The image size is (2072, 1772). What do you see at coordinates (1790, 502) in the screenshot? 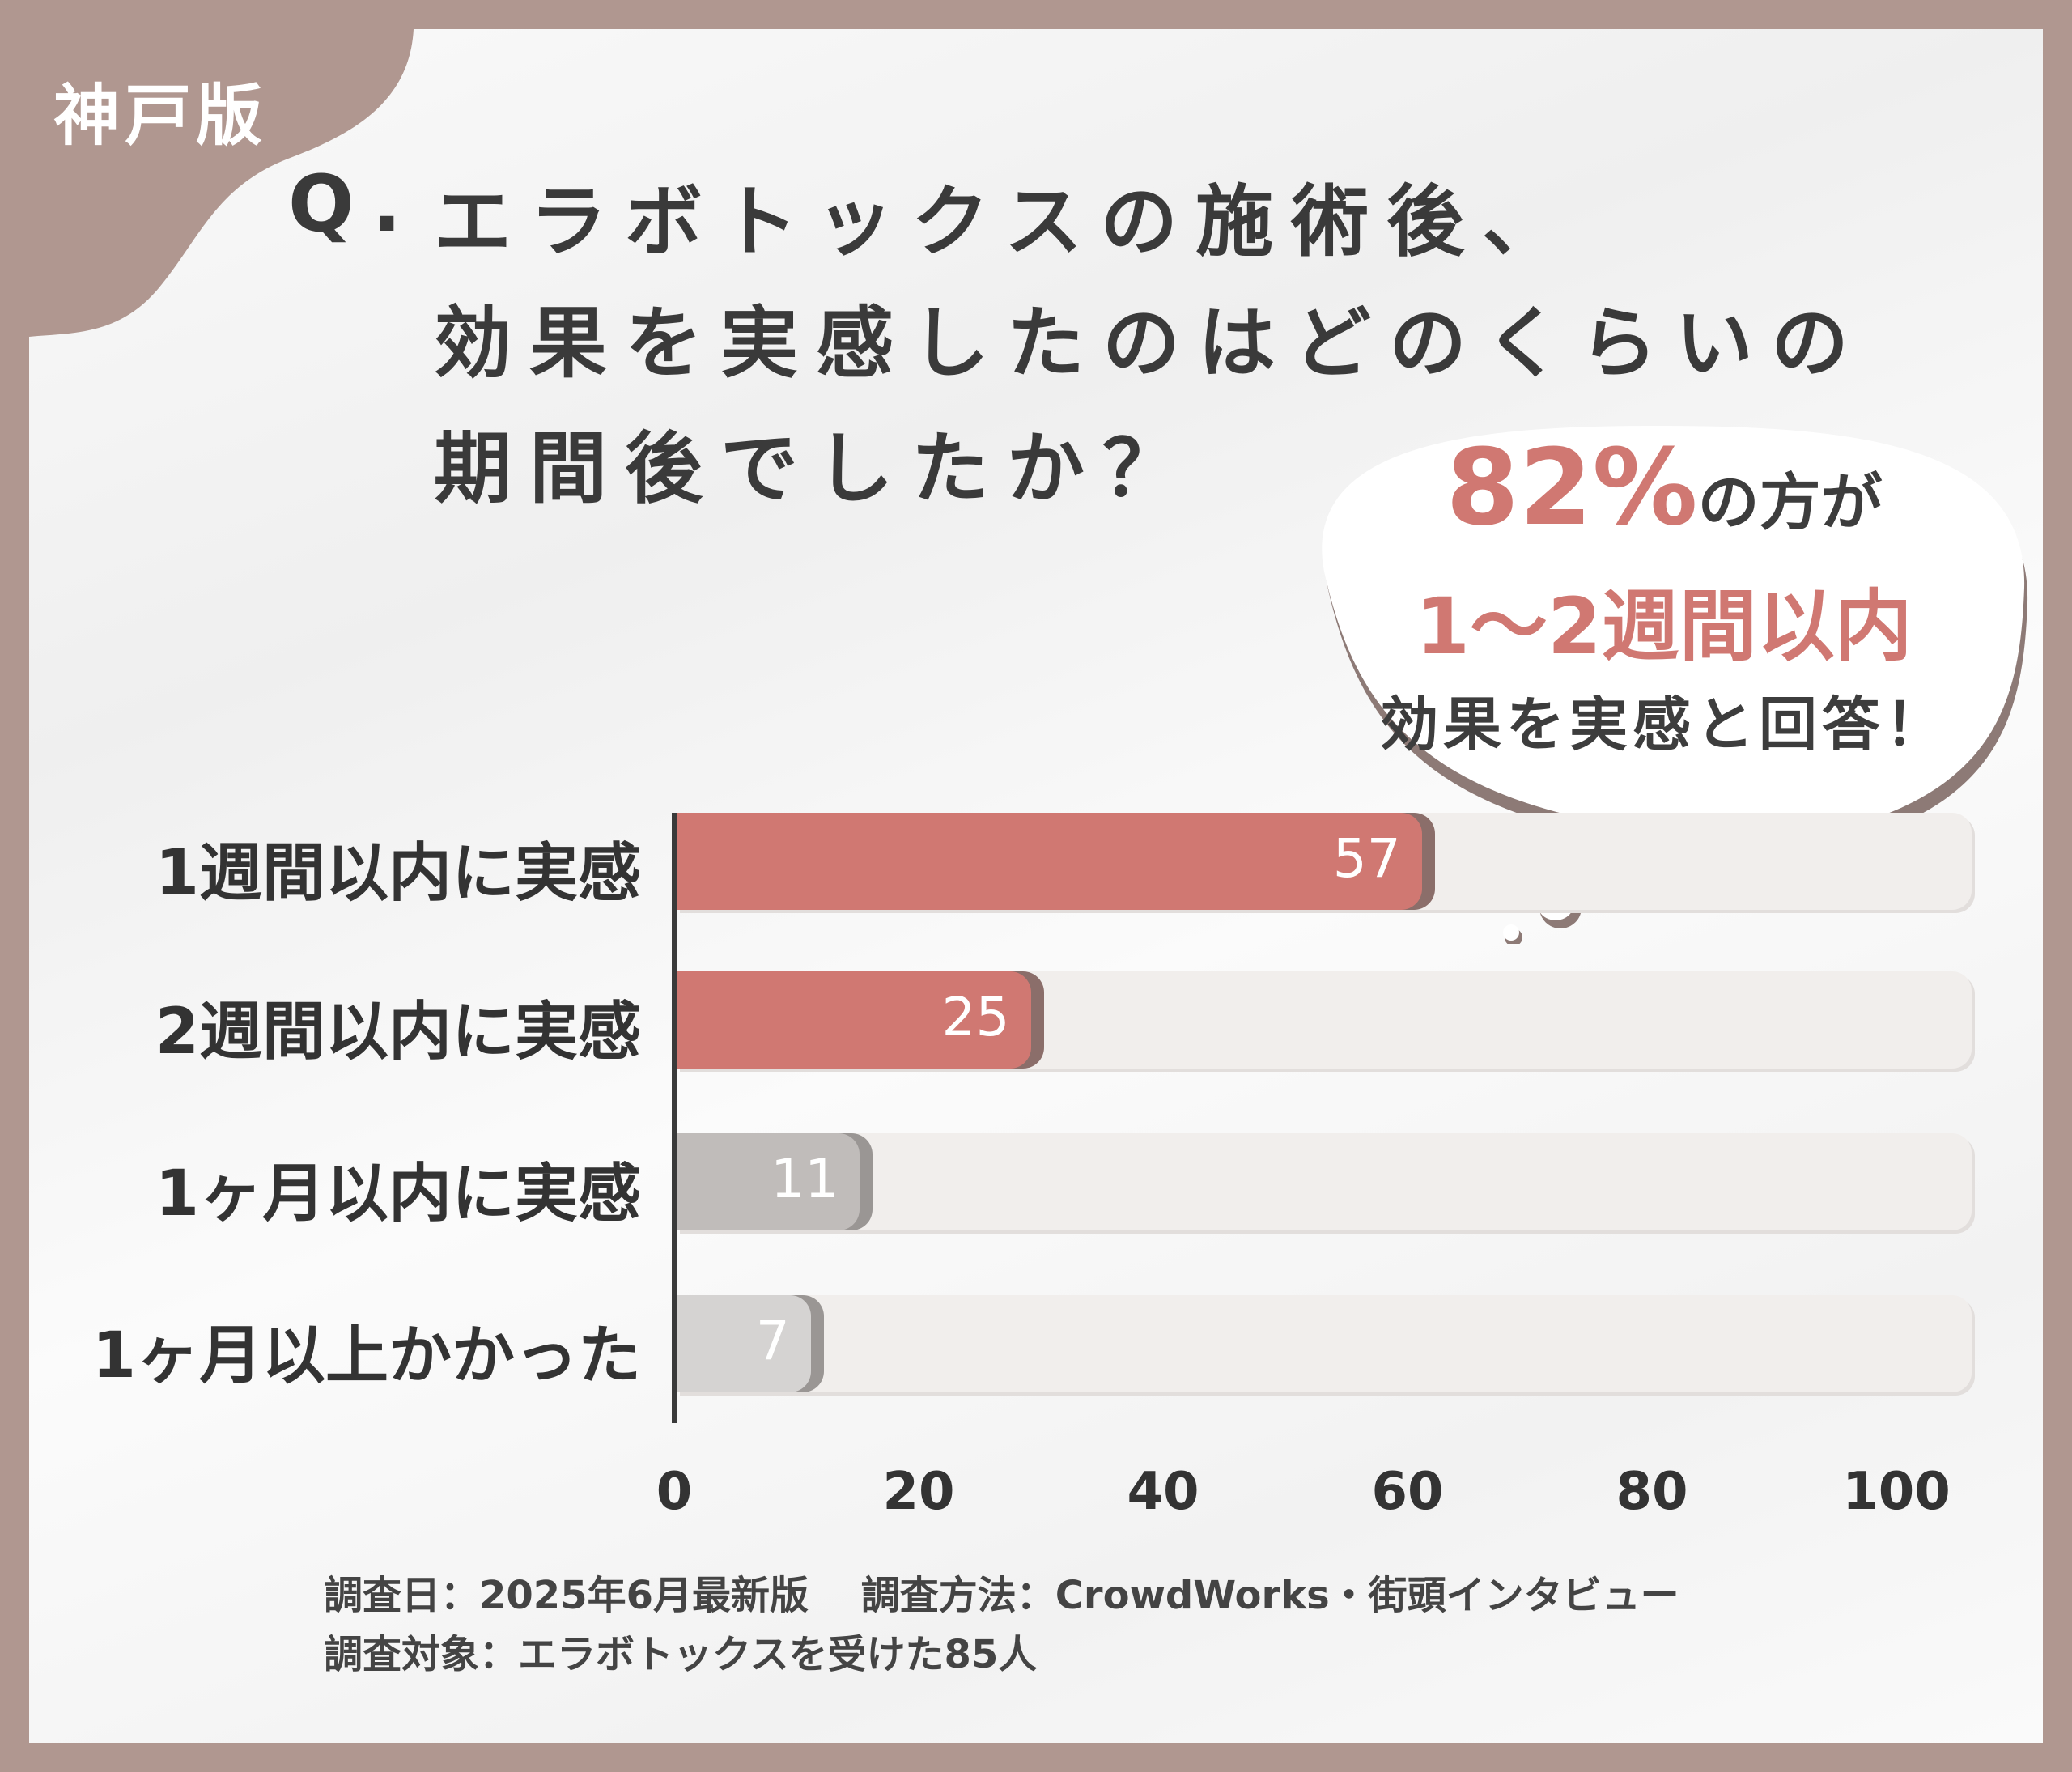
I see `callout-line-1-rest: の方が` at bounding box center [1790, 502].